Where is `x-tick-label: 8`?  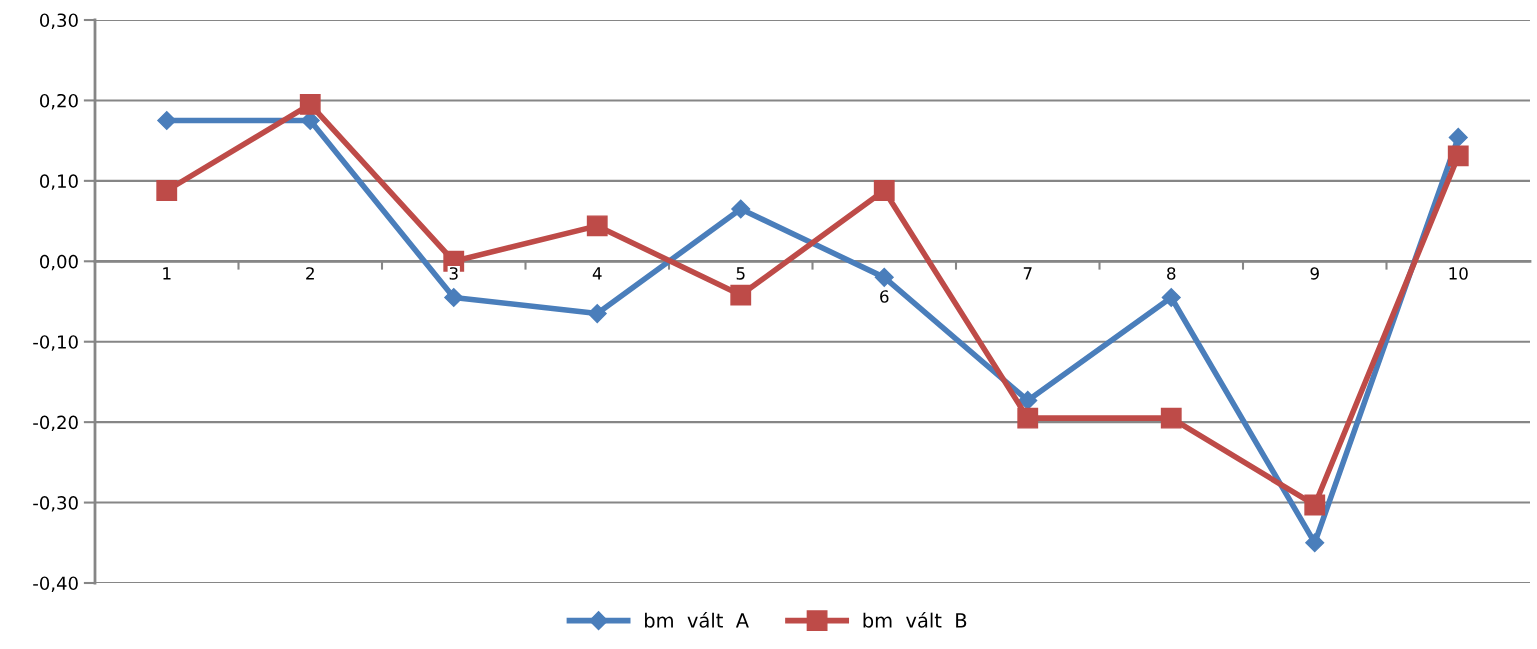
x-tick-label: 8 is located at coordinates (1171, 273).